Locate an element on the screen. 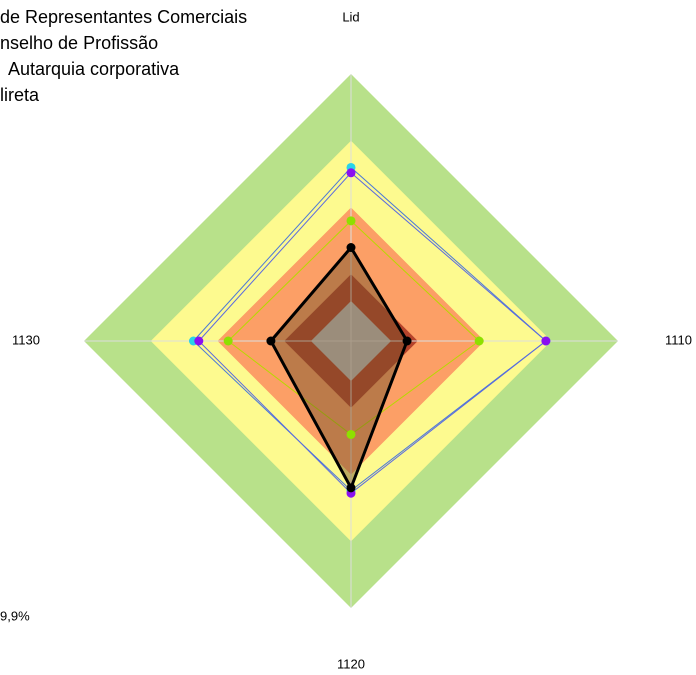 The image size is (696, 675). legend-label: Autarquia corporativa is located at coordinates (94, 69).